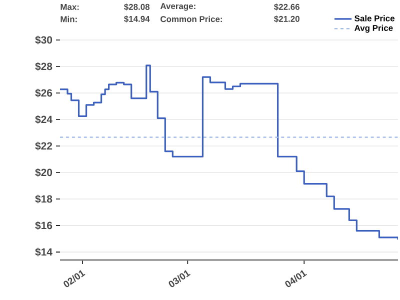 The width and height of the screenshot is (400, 300). What do you see at coordinates (43, 66) in the screenshot?
I see `y-tick-label: $28` at bounding box center [43, 66].